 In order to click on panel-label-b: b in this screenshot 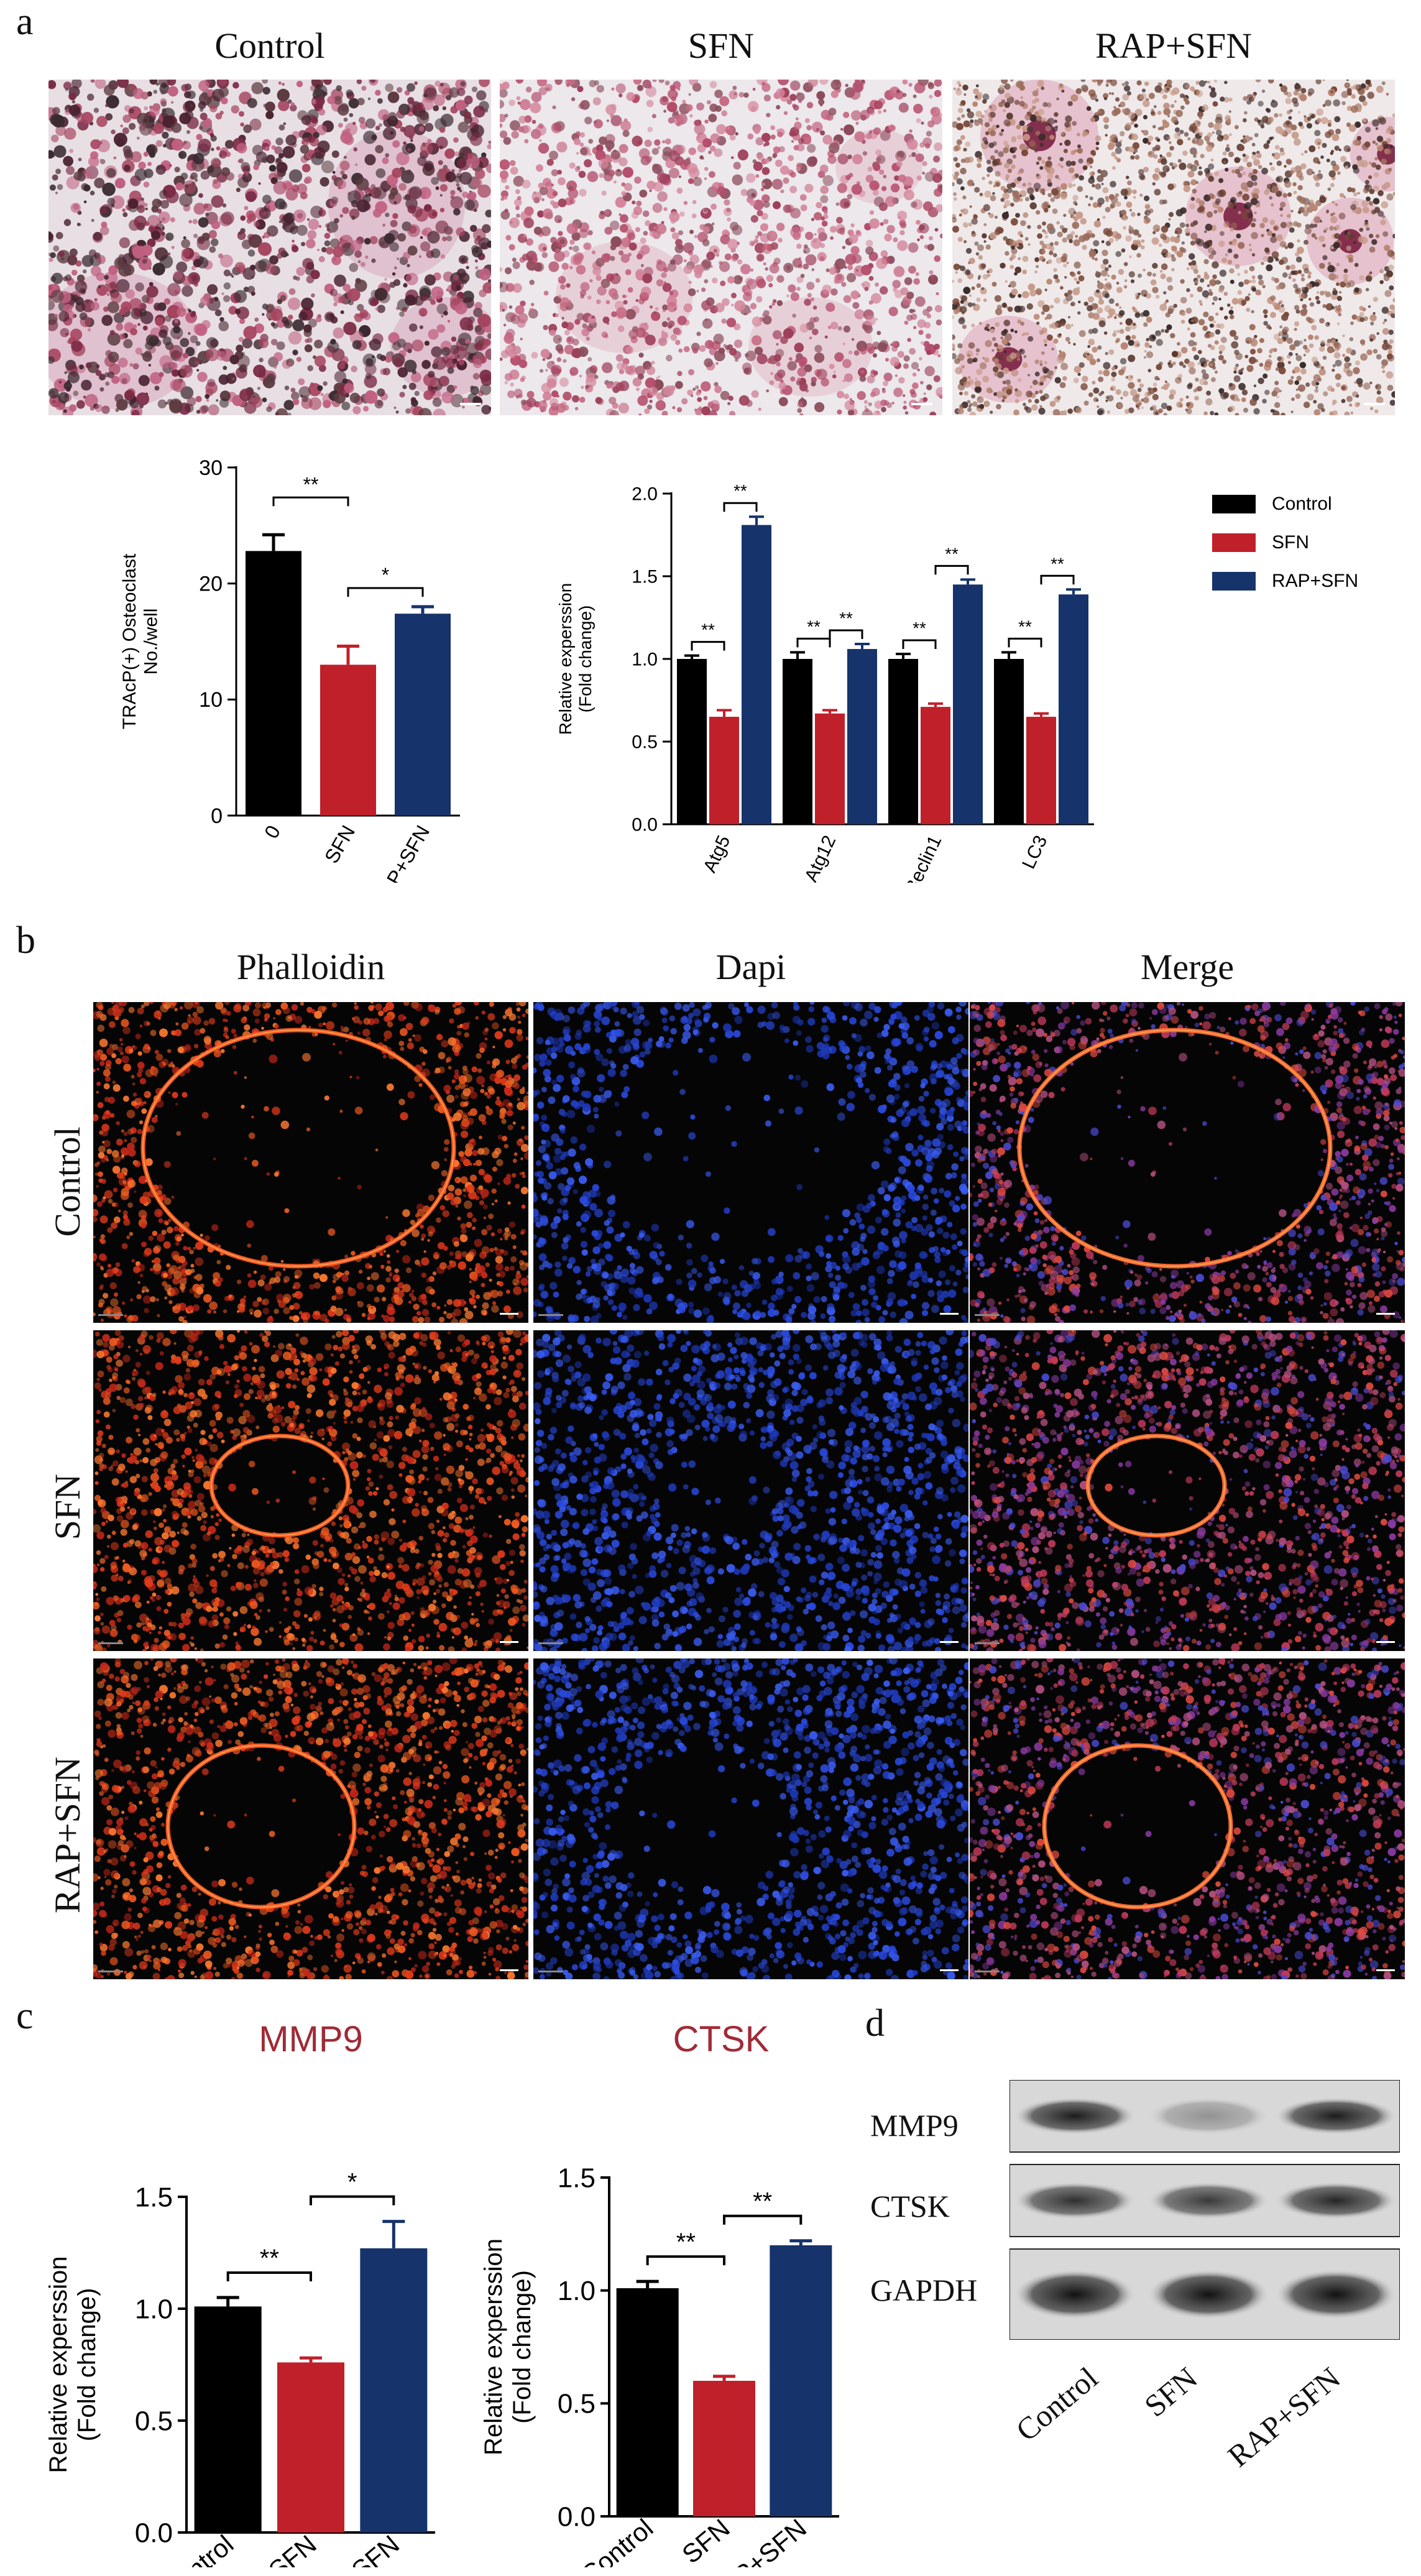, I will do `click(25, 940)`.